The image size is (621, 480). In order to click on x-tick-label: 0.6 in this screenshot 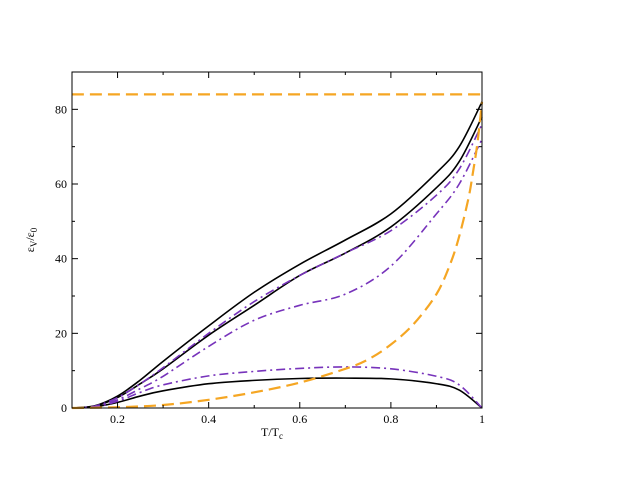, I will do `click(299, 419)`.